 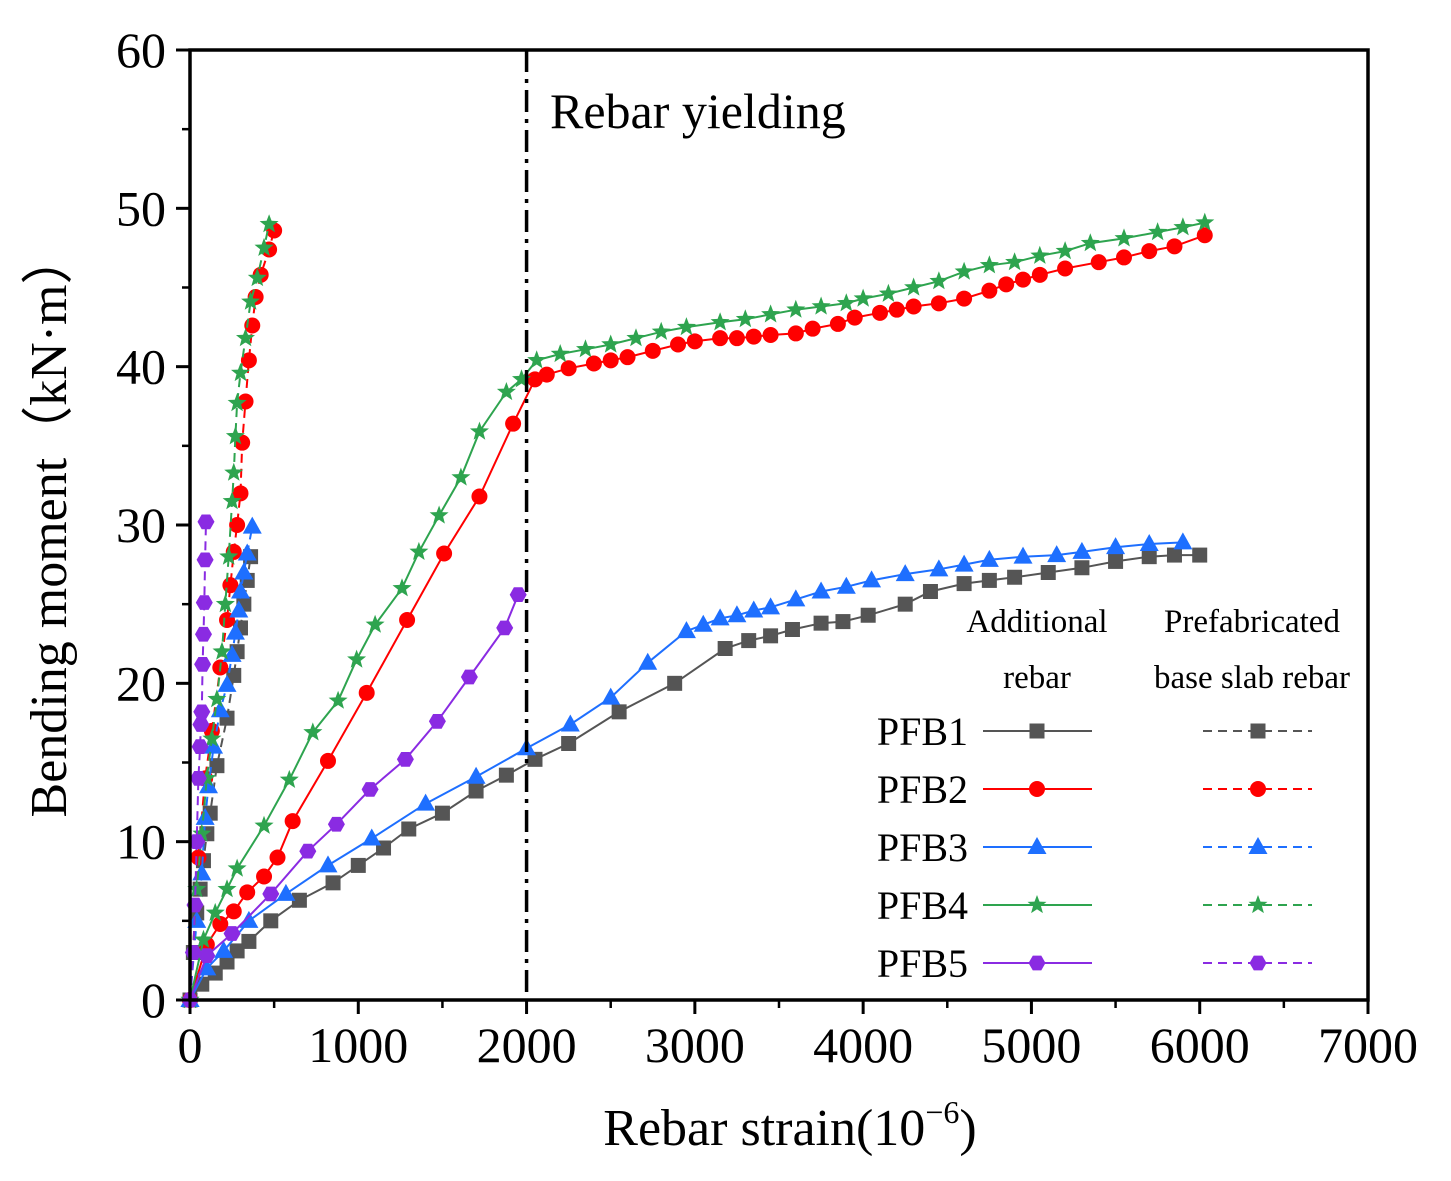 I want to click on legend-label: PFB3, so click(x=922, y=847).